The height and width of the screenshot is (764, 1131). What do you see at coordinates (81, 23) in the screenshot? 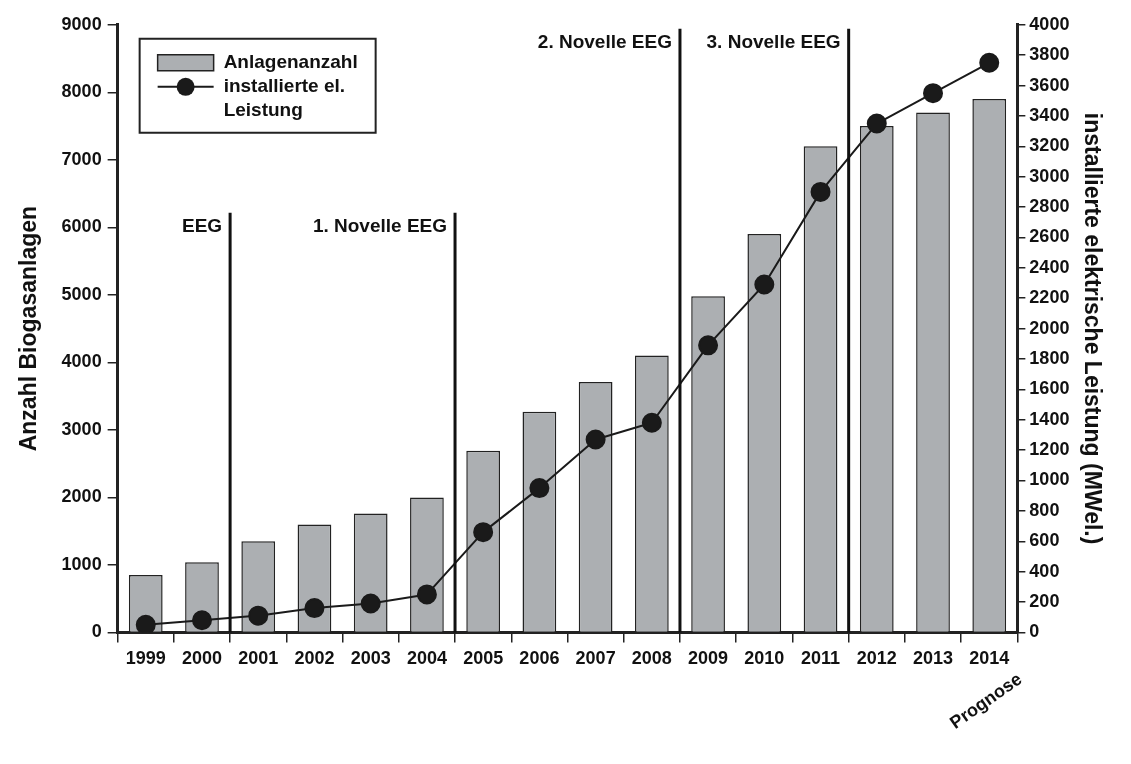
I see `y-tick-label: 9000` at bounding box center [81, 23].